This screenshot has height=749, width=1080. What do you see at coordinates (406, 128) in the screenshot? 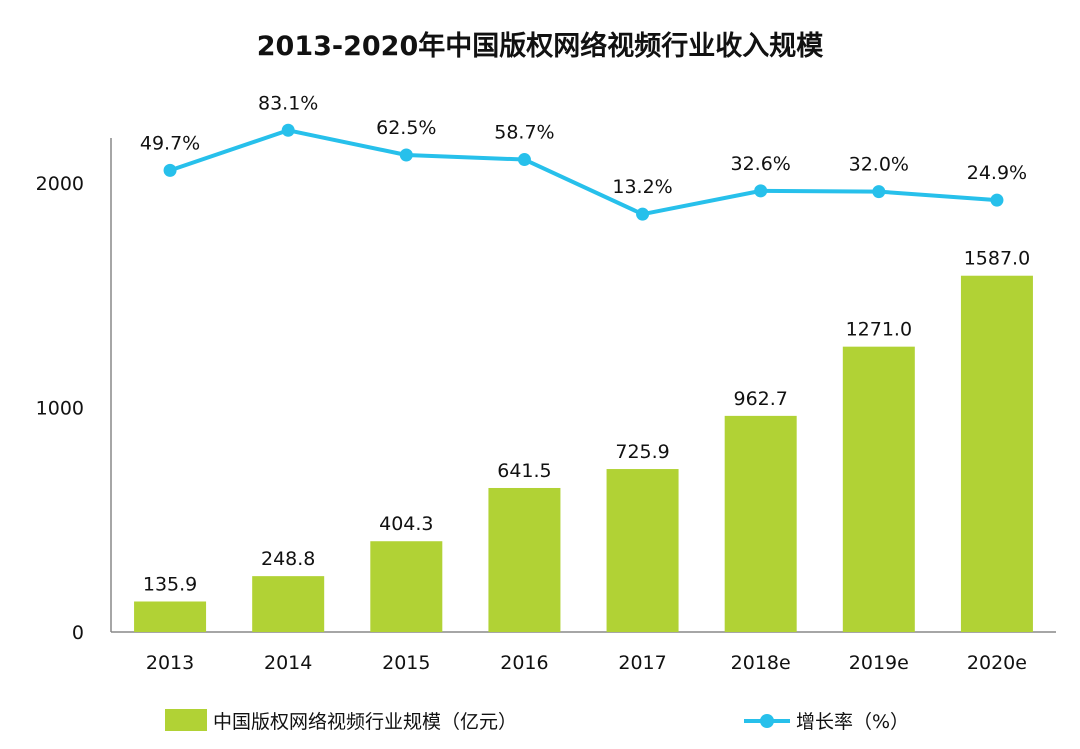
I see `growth-value-label: 62.5%` at bounding box center [406, 128].